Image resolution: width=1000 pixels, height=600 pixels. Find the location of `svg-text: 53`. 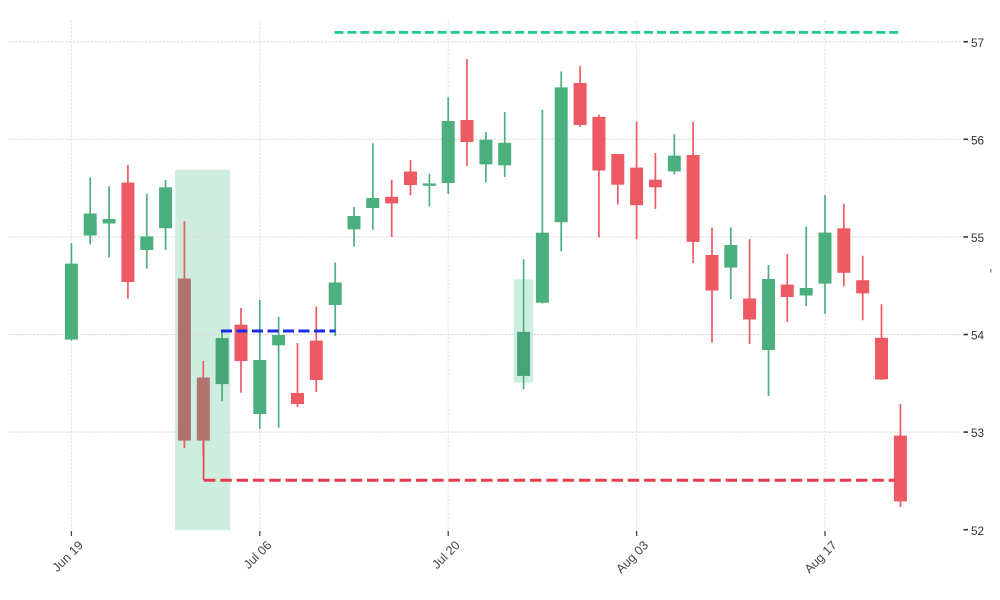

svg-text: 53 is located at coordinates (978, 433).